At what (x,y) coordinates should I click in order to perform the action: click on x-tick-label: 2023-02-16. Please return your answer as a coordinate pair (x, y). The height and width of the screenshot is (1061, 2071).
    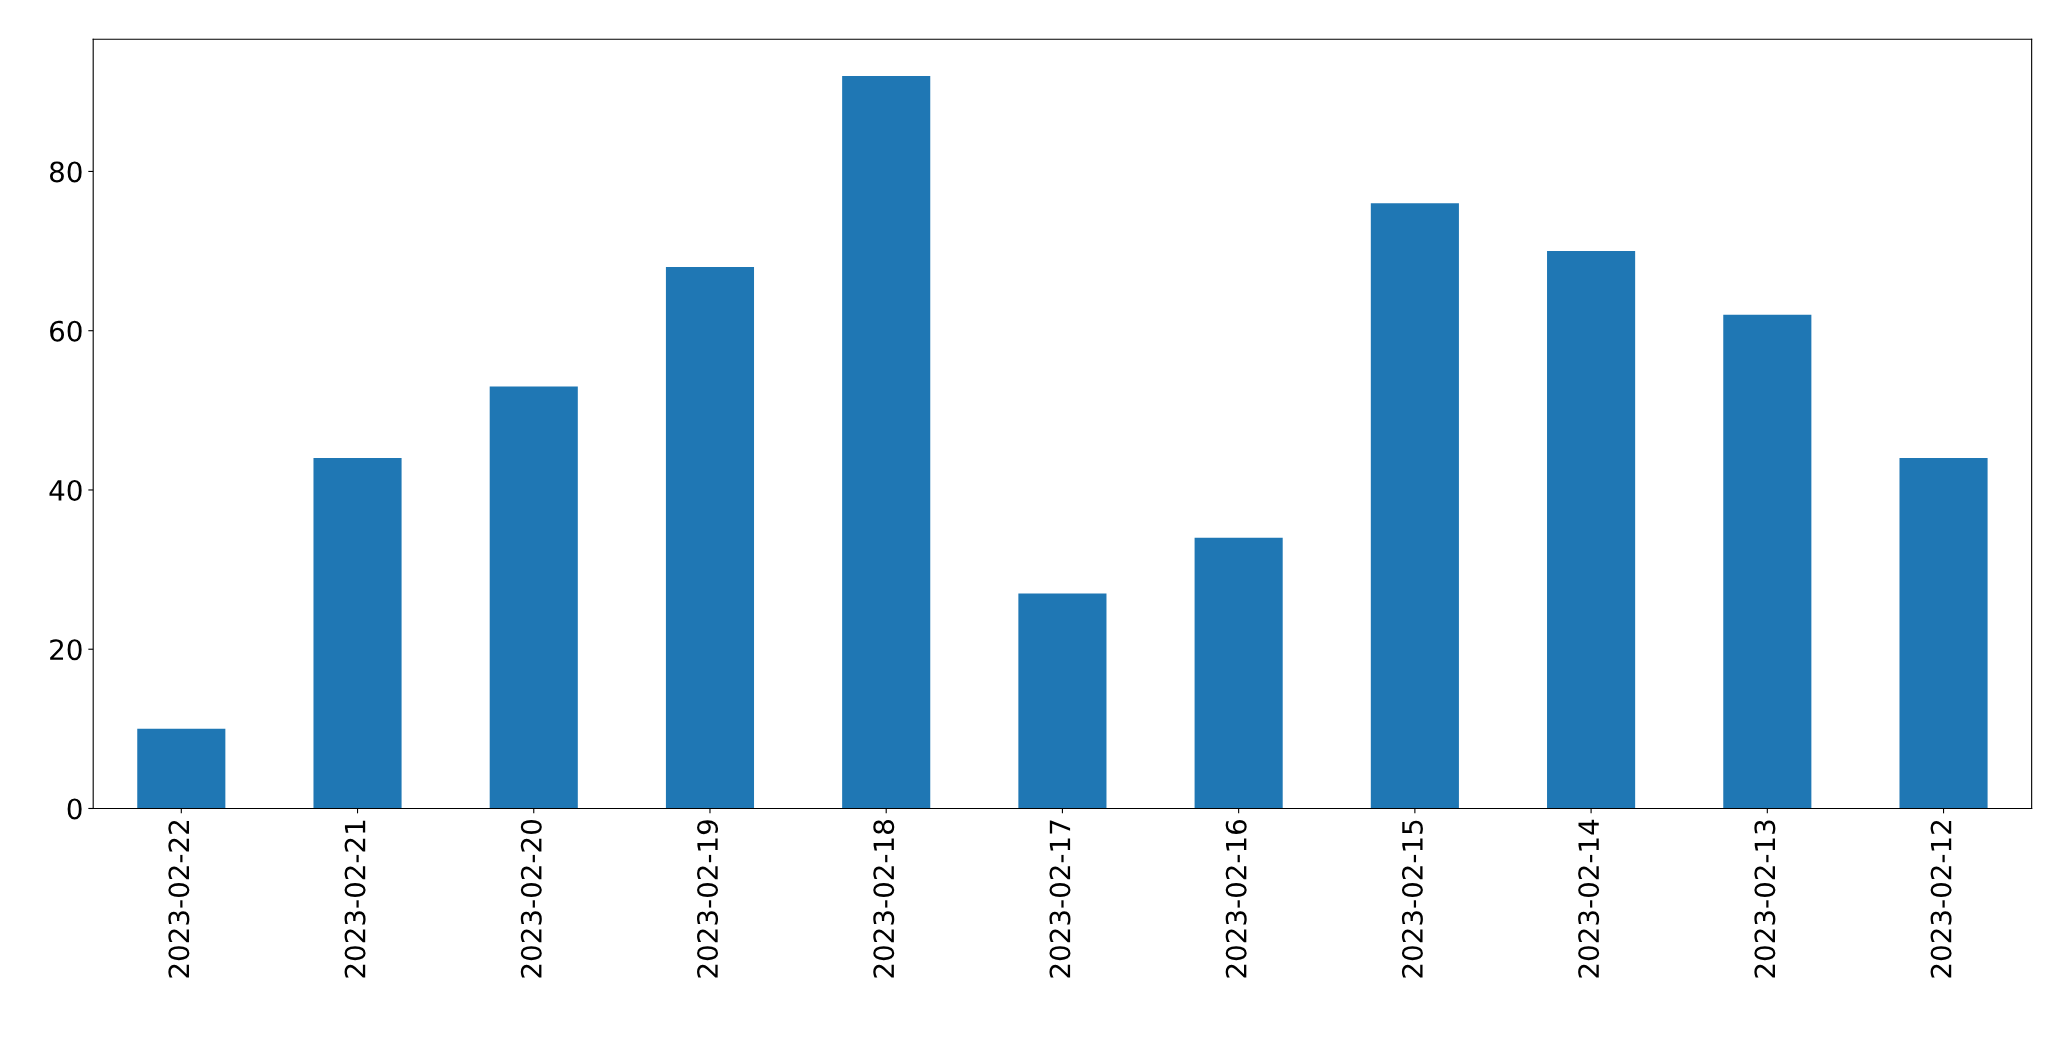
    Looking at the image, I should click on (1236, 898).